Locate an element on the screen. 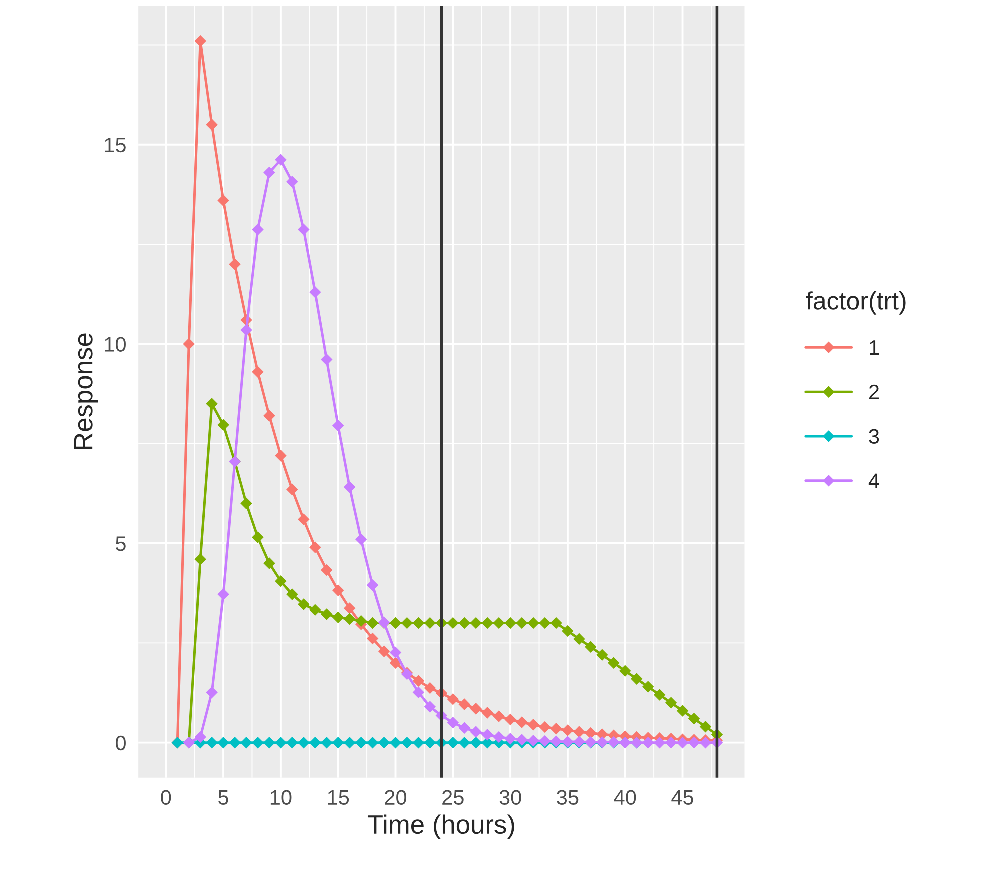 This screenshot has width=997, height=879. x-tick-label: 45 is located at coordinates (683, 798).